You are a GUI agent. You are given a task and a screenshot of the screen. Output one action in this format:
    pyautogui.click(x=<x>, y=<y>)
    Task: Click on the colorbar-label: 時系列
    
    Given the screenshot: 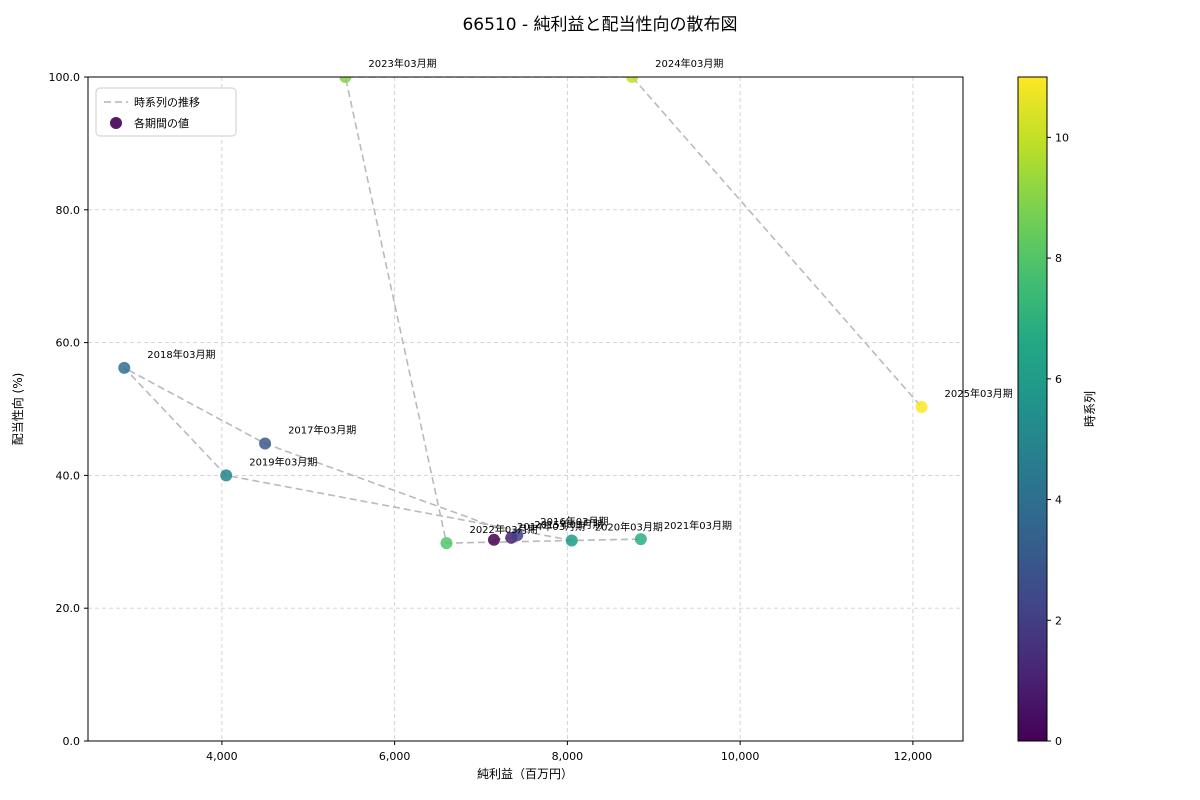 What is the action you would take?
    pyautogui.click(x=1090, y=409)
    